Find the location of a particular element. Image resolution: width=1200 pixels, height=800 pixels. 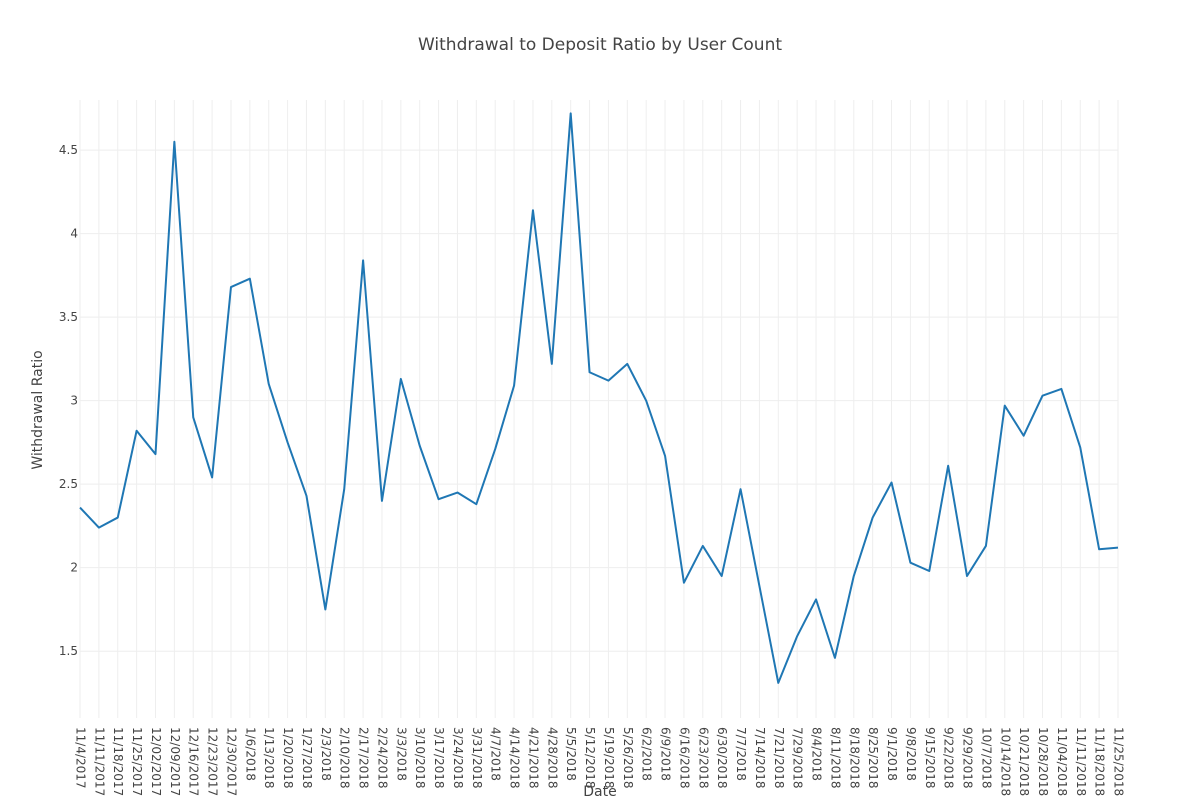

x-tick-label: 8/11/2018 is located at coordinates (835, 758).